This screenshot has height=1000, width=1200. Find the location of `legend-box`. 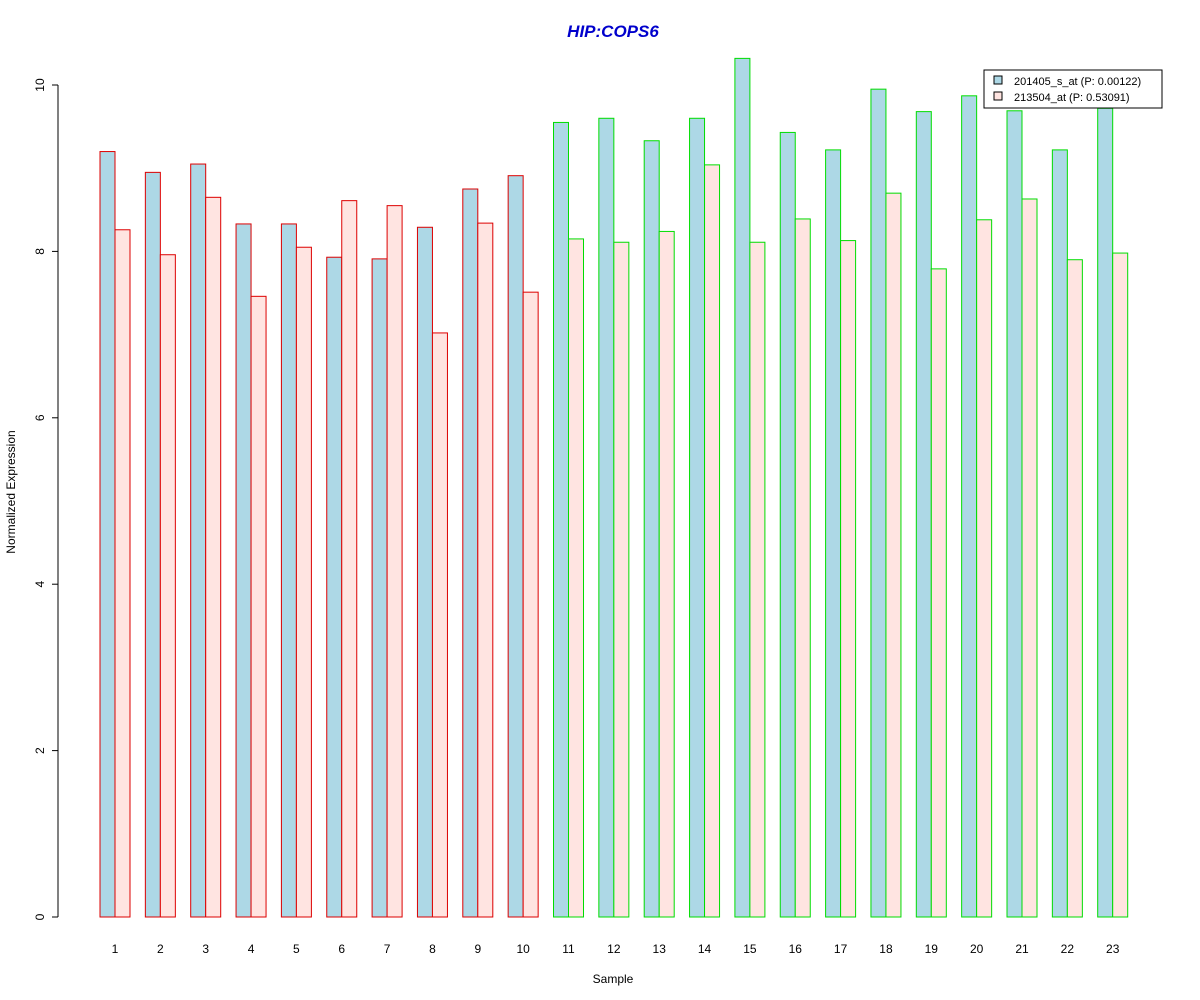

legend-box is located at coordinates (1073, 89).